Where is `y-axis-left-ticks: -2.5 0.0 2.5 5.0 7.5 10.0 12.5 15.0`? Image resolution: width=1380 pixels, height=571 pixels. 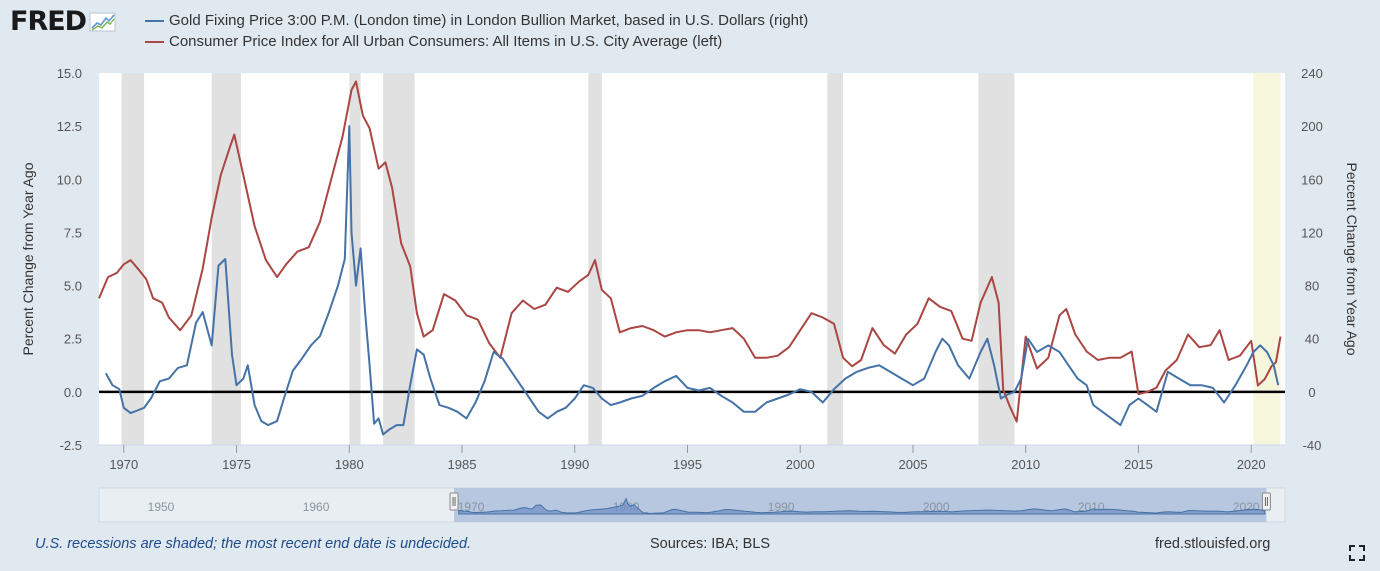
y-axis-left-ticks: -2.5 0.0 2.5 5.0 7.5 10.0 12.5 15.0 is located at coordinates (69, 259).